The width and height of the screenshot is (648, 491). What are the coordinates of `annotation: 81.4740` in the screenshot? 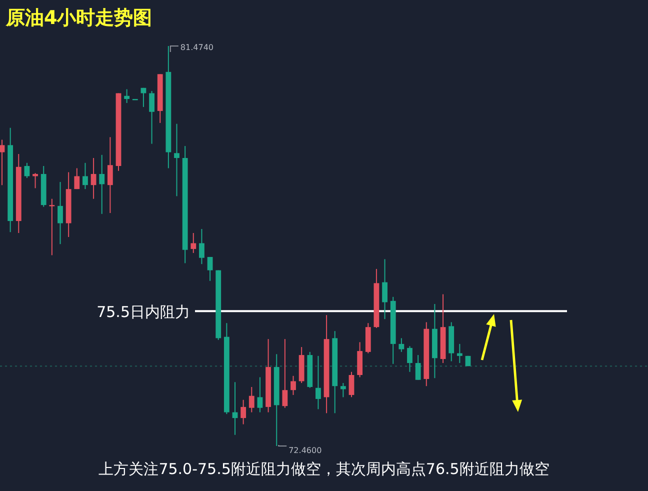 It's located at (197, 47).